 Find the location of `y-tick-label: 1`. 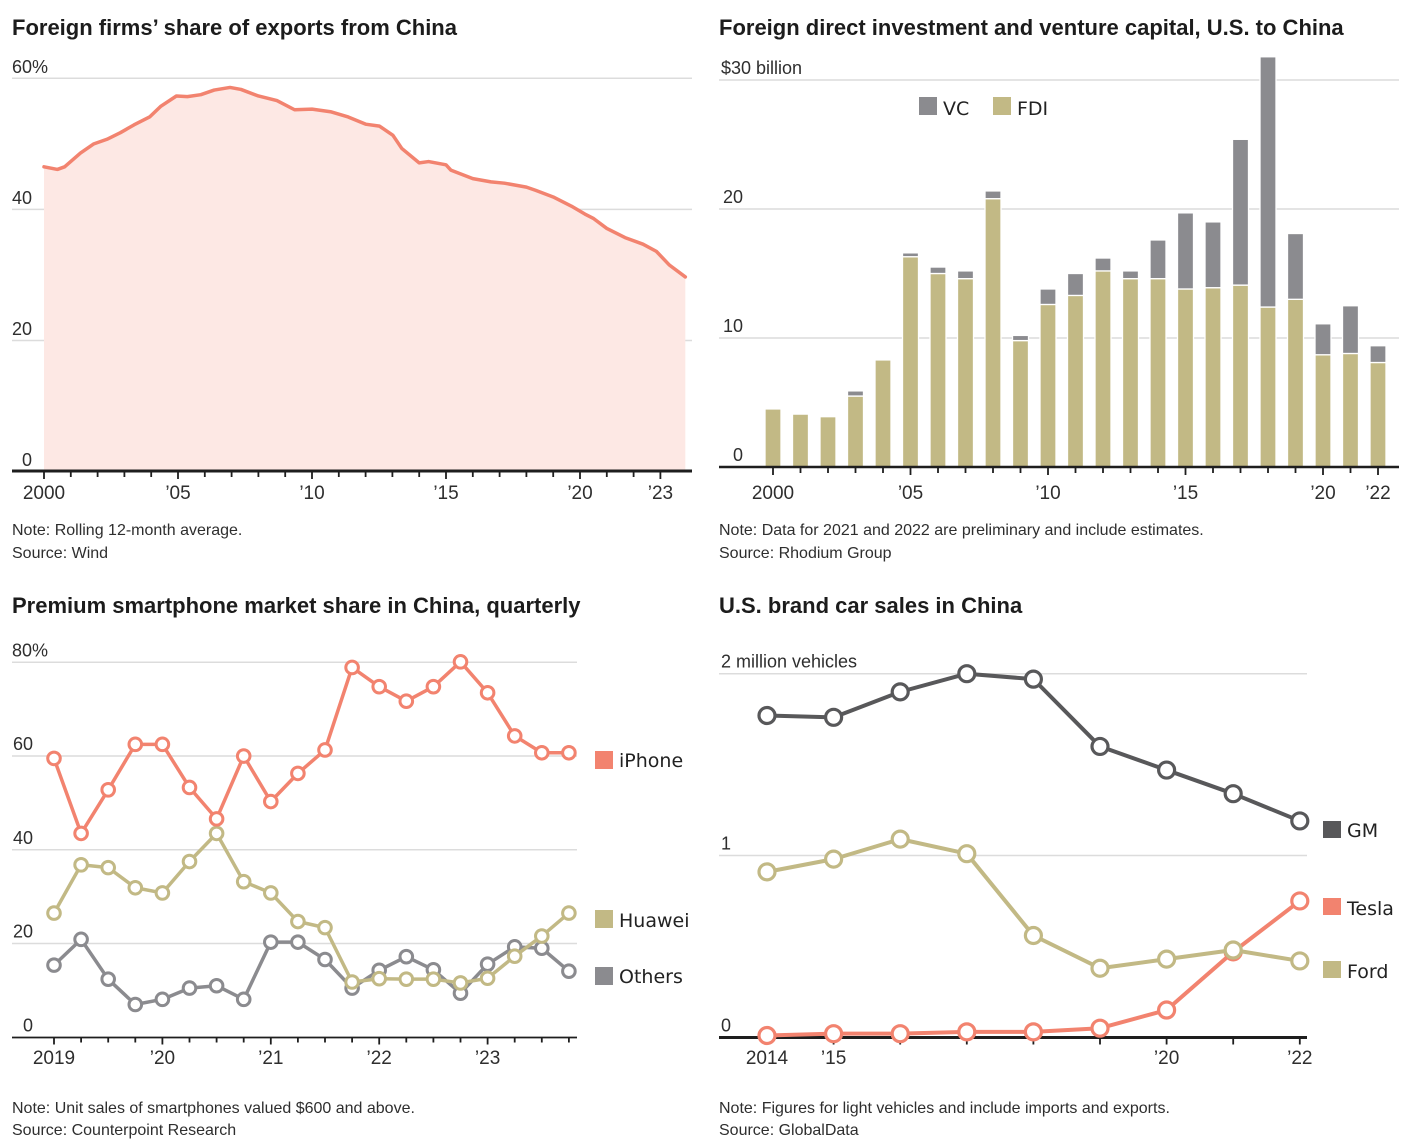

y-tick-label: 1 is located at coordinates (726, 844).